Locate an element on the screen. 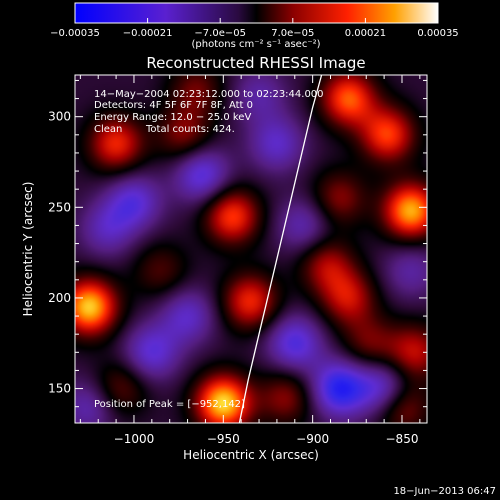 This screenshot has width=500, height=500. x-axis-label: Heliocentric X (arcsec) is located at coordinates (251, 455).